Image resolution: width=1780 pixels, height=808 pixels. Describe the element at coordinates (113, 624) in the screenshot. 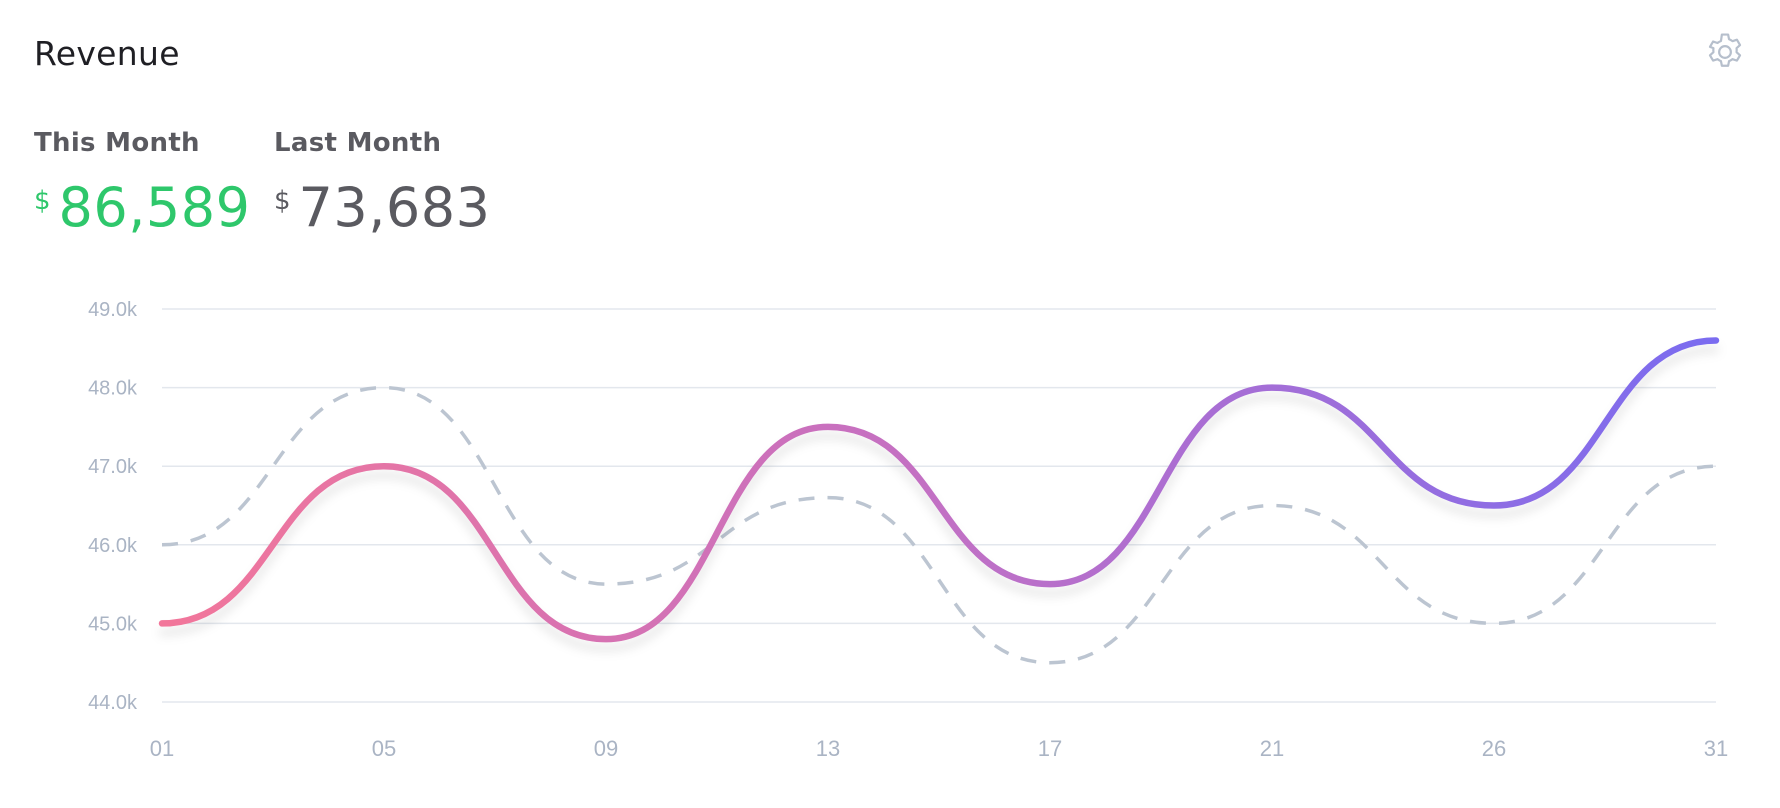

I see `y-tick-label: 45.0k` at that location.